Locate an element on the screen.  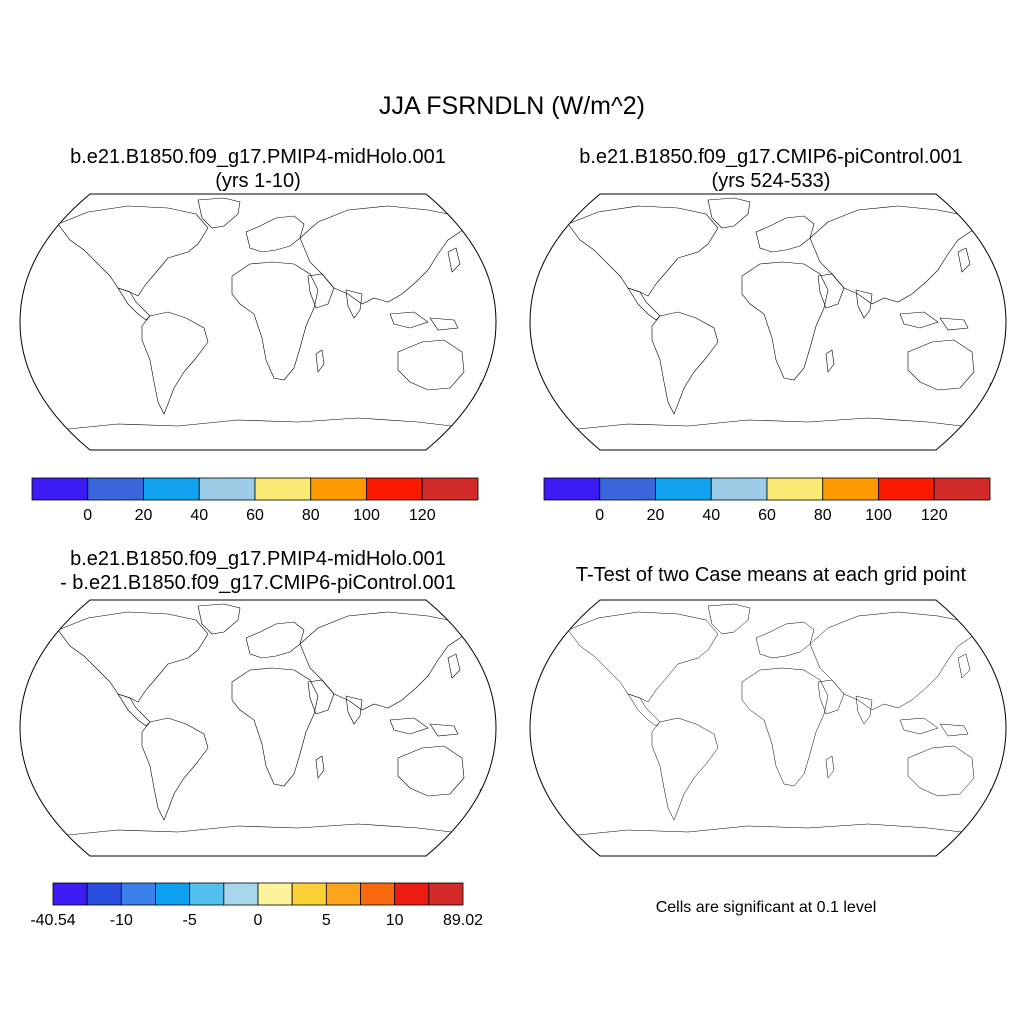
colorbar-midholo: 0 20 40 60 80 100 120 is located at coordinates (255, 500).